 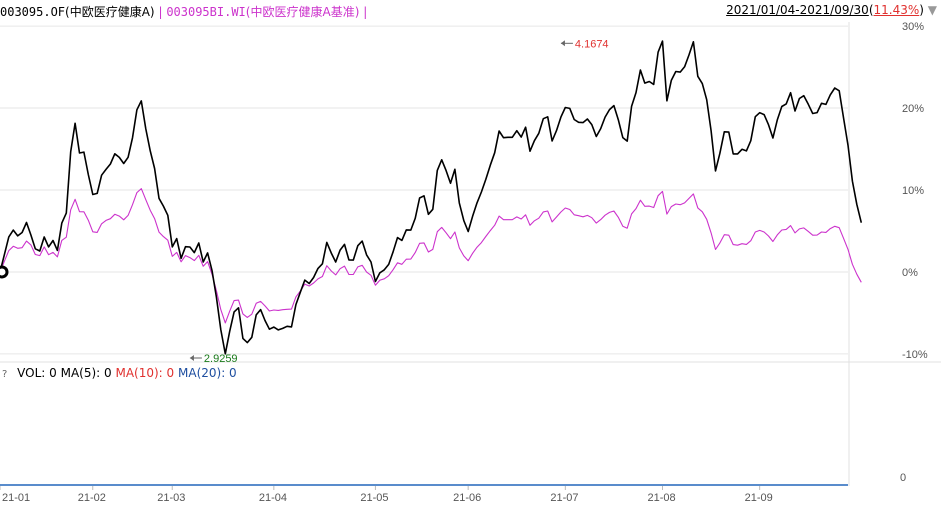 I want to click on x-tick-label: 21-03, so click(x=171, y=498).